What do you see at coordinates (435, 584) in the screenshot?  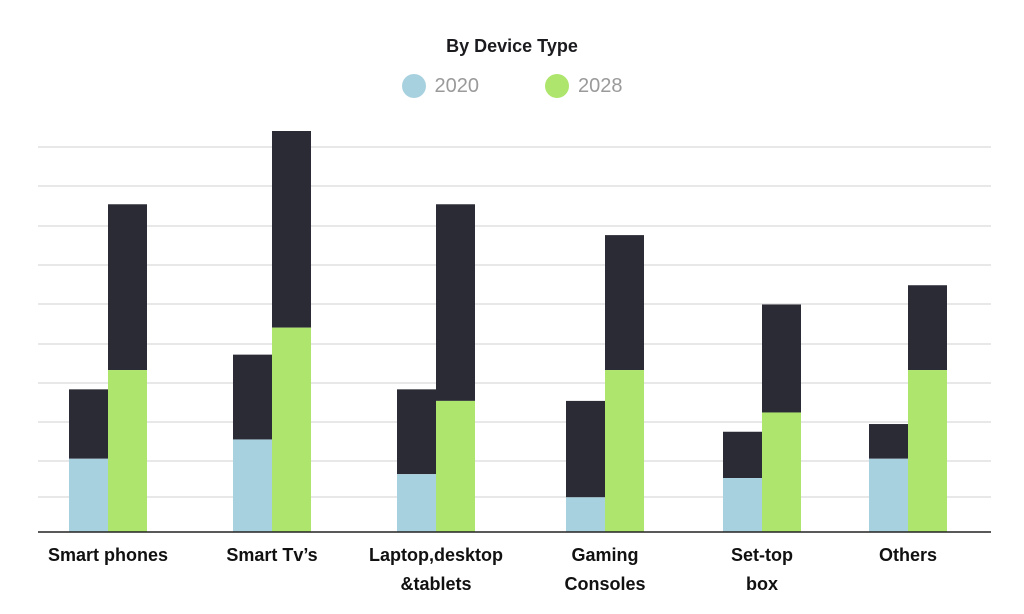 I see `x-tick-label-line: &tablets` at bounding box center [435, 584].